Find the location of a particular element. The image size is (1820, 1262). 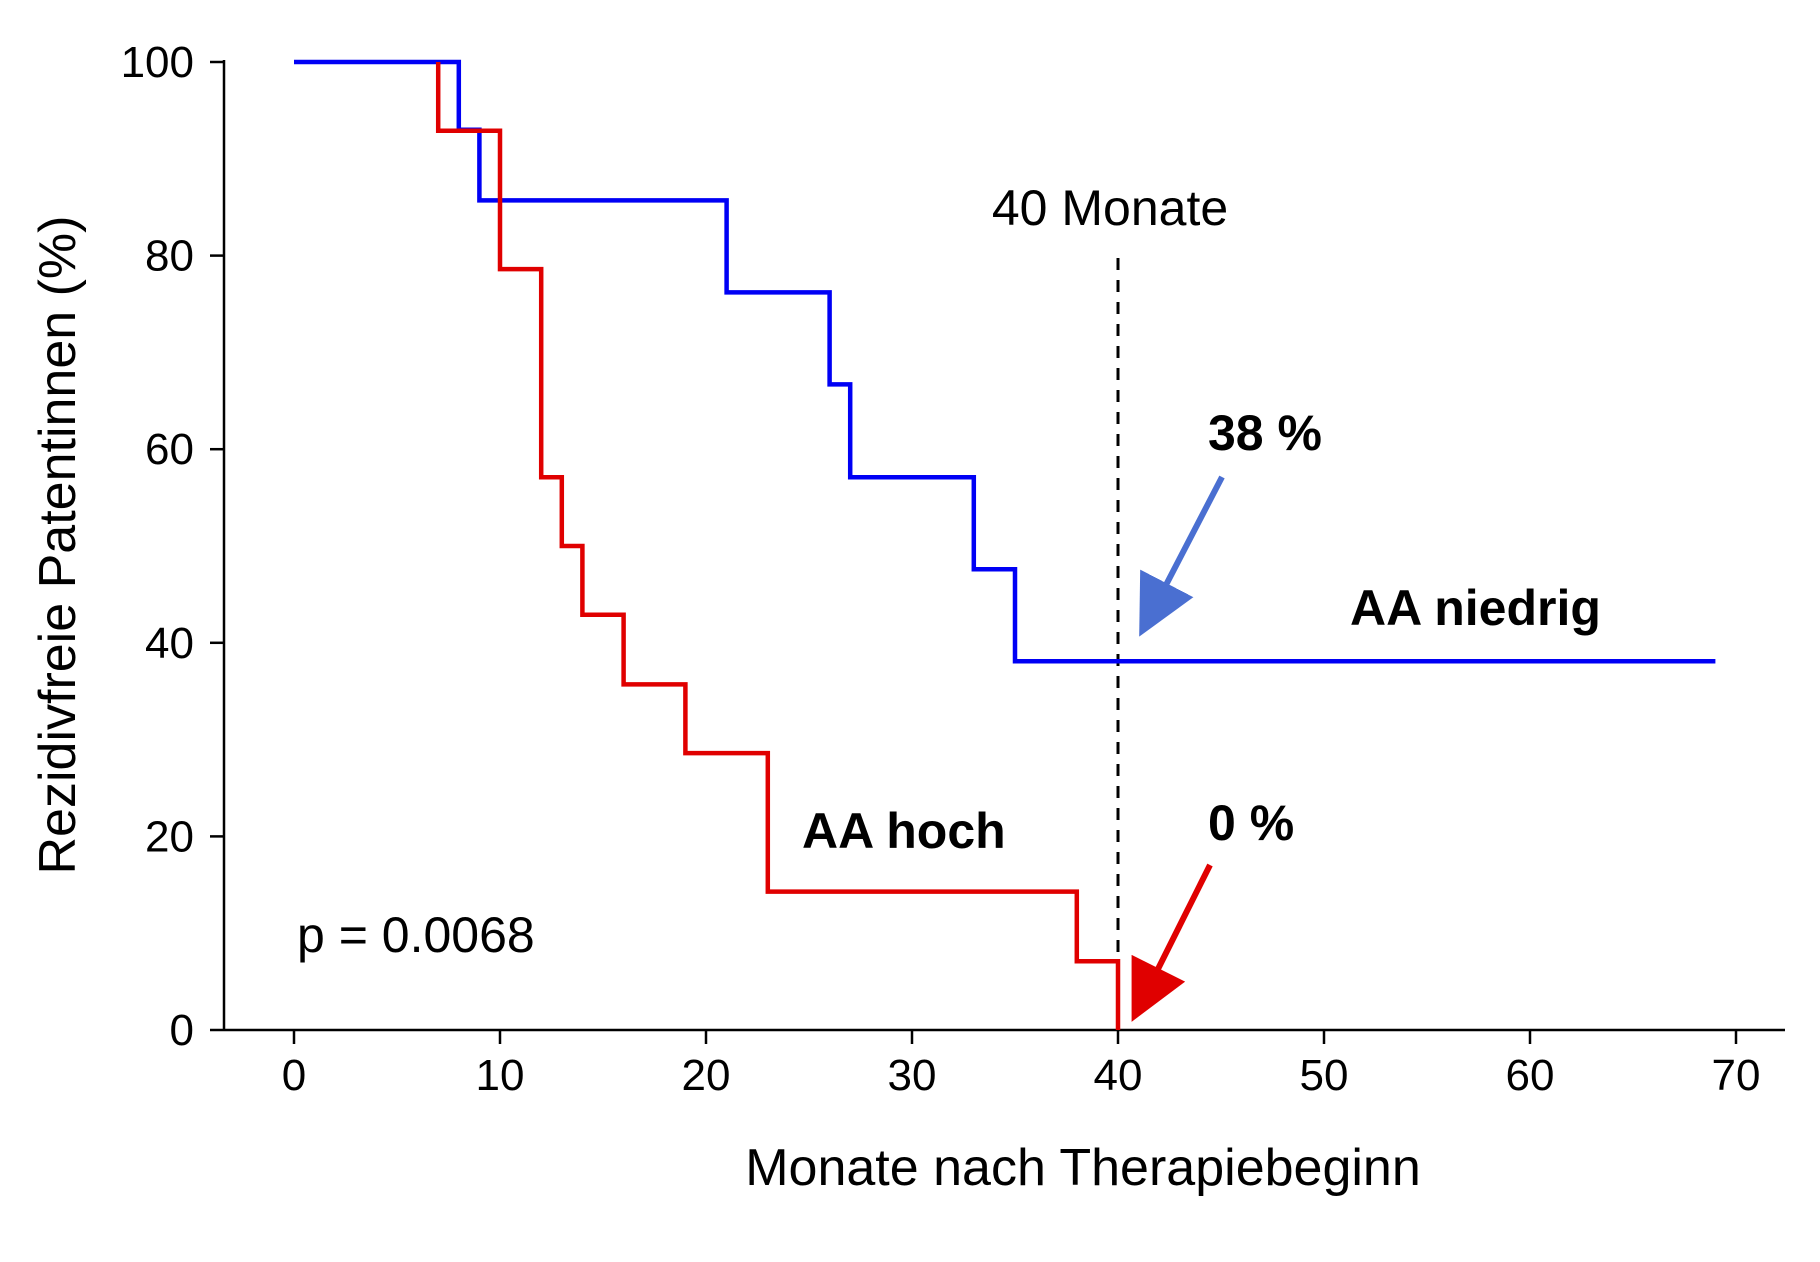

x-tick-label: 10 is located at coordinates (500, 1075).